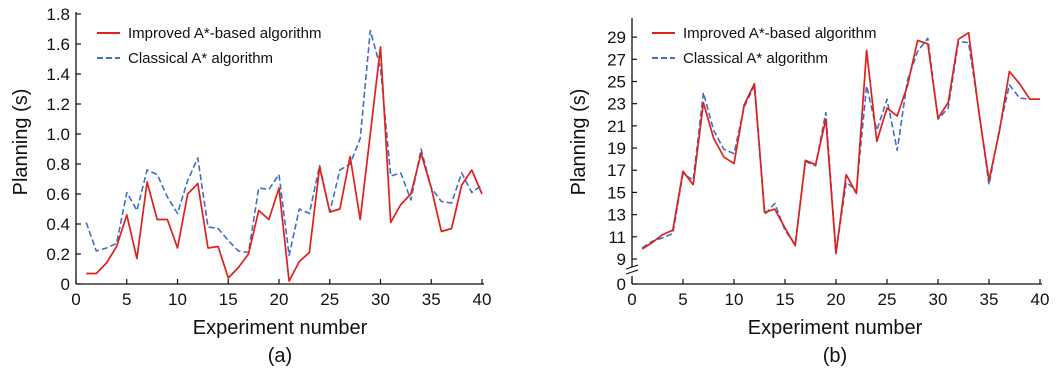 The image size is (1057, 380). I want to click on chart-a-legend-improved-label: Improved A*-based algorithm, so click(224, 33).